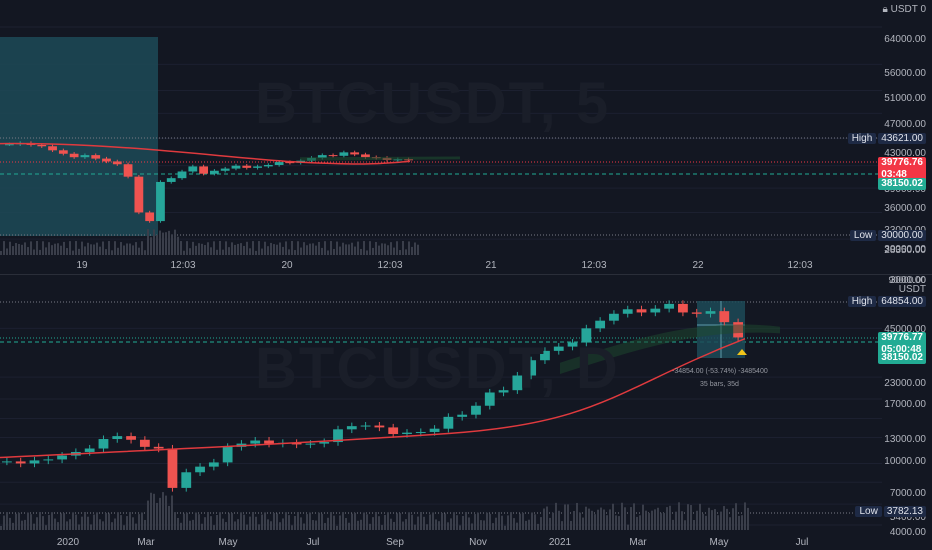 This screenshot has width=932, height=550. I want to click on top-x-tick: 12:03, so click(390, 265).